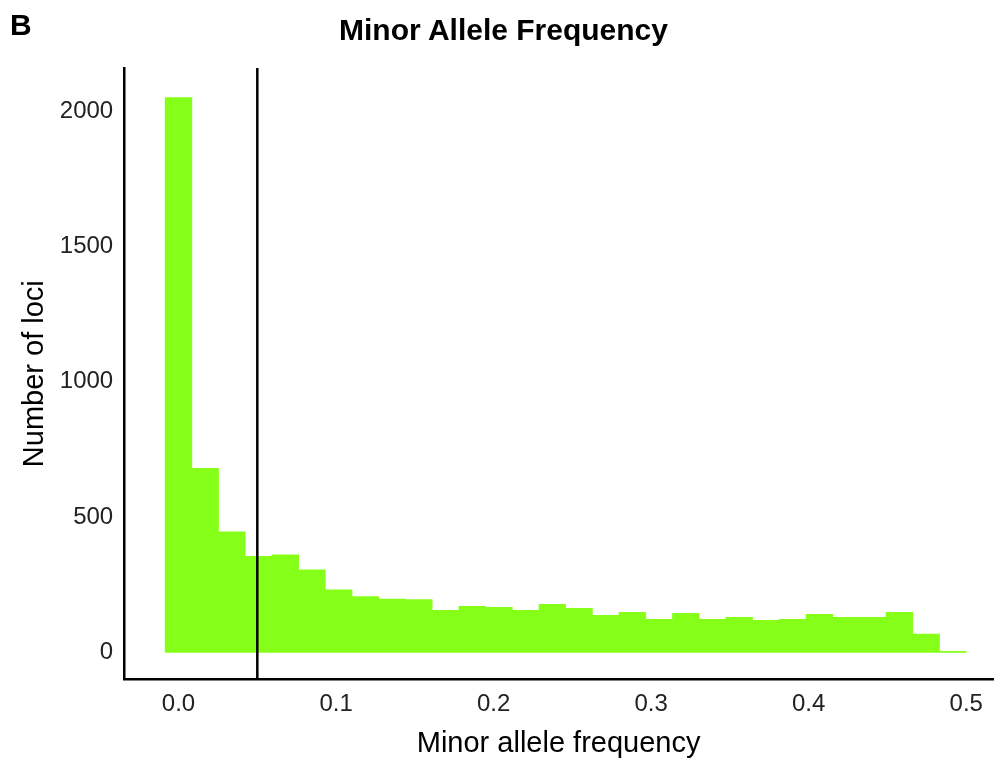 The width and height of the screenshot is (1005, 771). I want to click on y-tick-label: 1000, so click(86, 380).